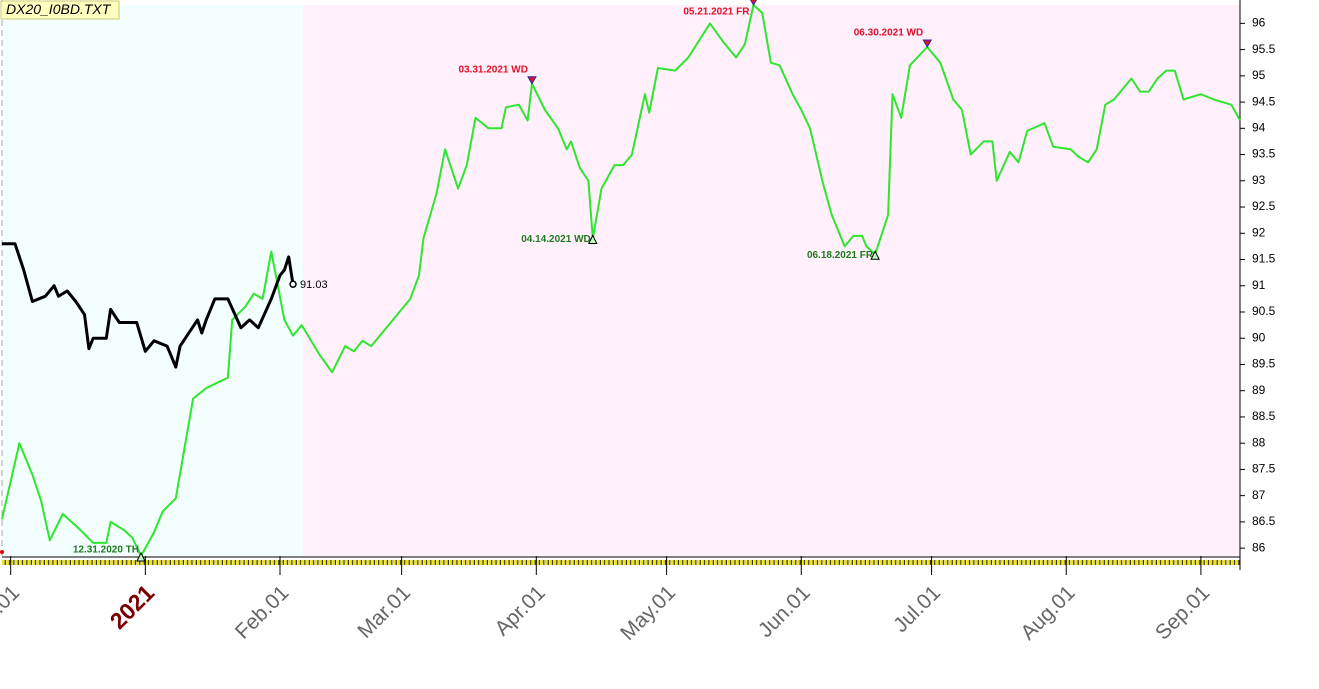 This screenshot has height=689, width=1319. I want to click on y-tick-label: 88.5, so click(1264, 416).